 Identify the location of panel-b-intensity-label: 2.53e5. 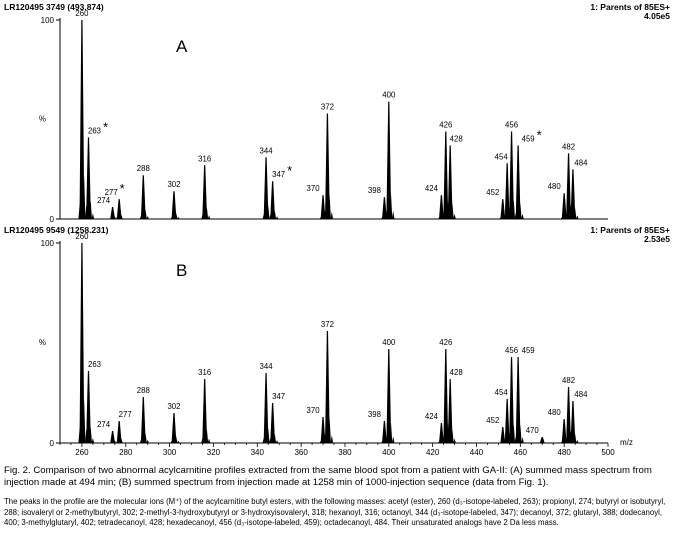
(657, 239).